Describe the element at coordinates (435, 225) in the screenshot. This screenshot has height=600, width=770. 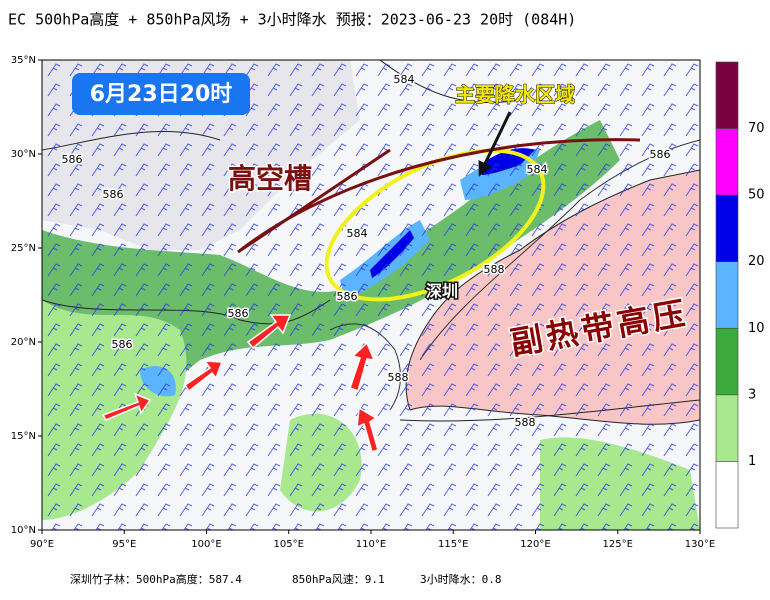
I see `rain-ellipse` at that location.